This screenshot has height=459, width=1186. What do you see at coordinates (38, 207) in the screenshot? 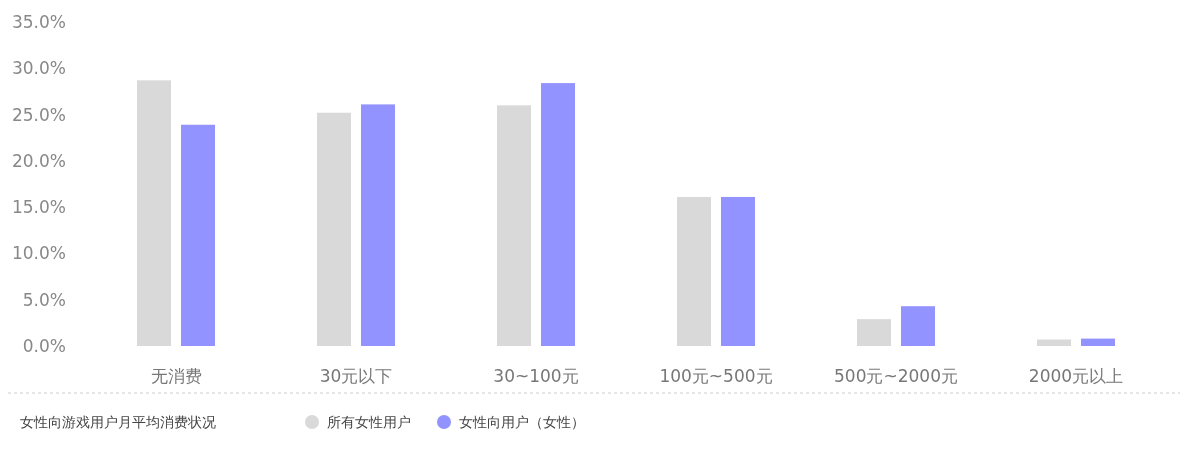
I see `y-tick-label: 15.0%` at bounding box center [38, 207].